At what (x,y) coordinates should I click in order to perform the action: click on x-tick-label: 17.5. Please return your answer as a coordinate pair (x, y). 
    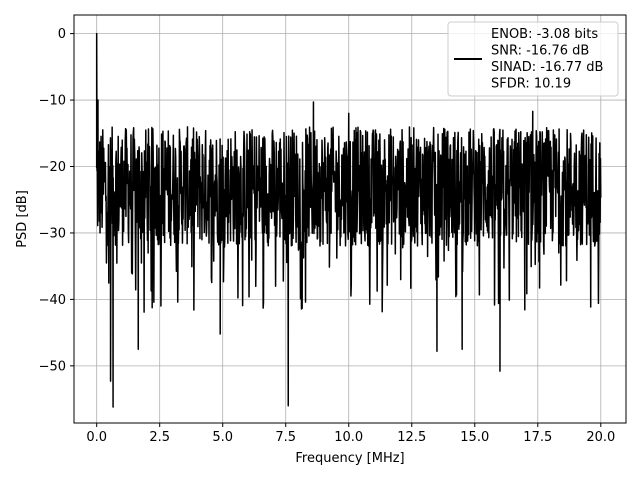
    Looking at the image, I should click on (537, 437).